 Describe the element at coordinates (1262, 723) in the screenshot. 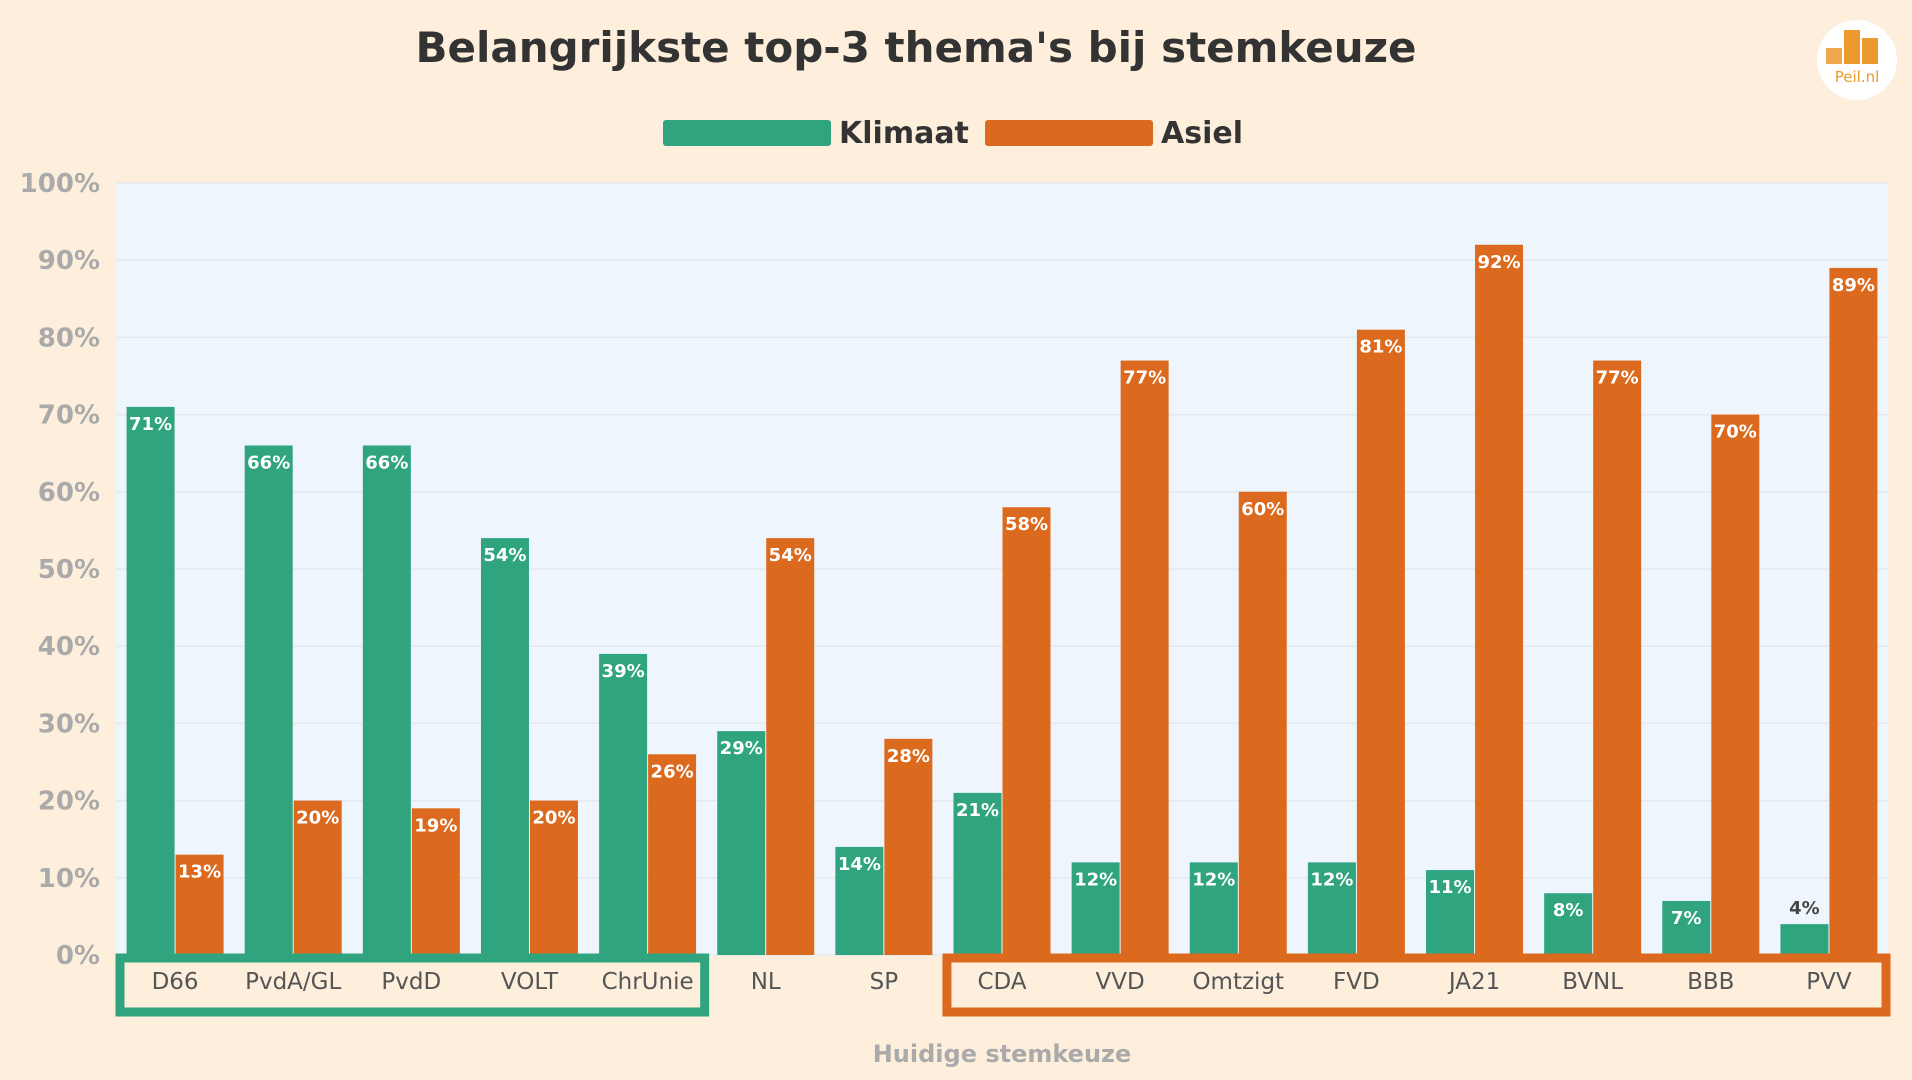

I see `bar-asiel-omtzigt` at that location.